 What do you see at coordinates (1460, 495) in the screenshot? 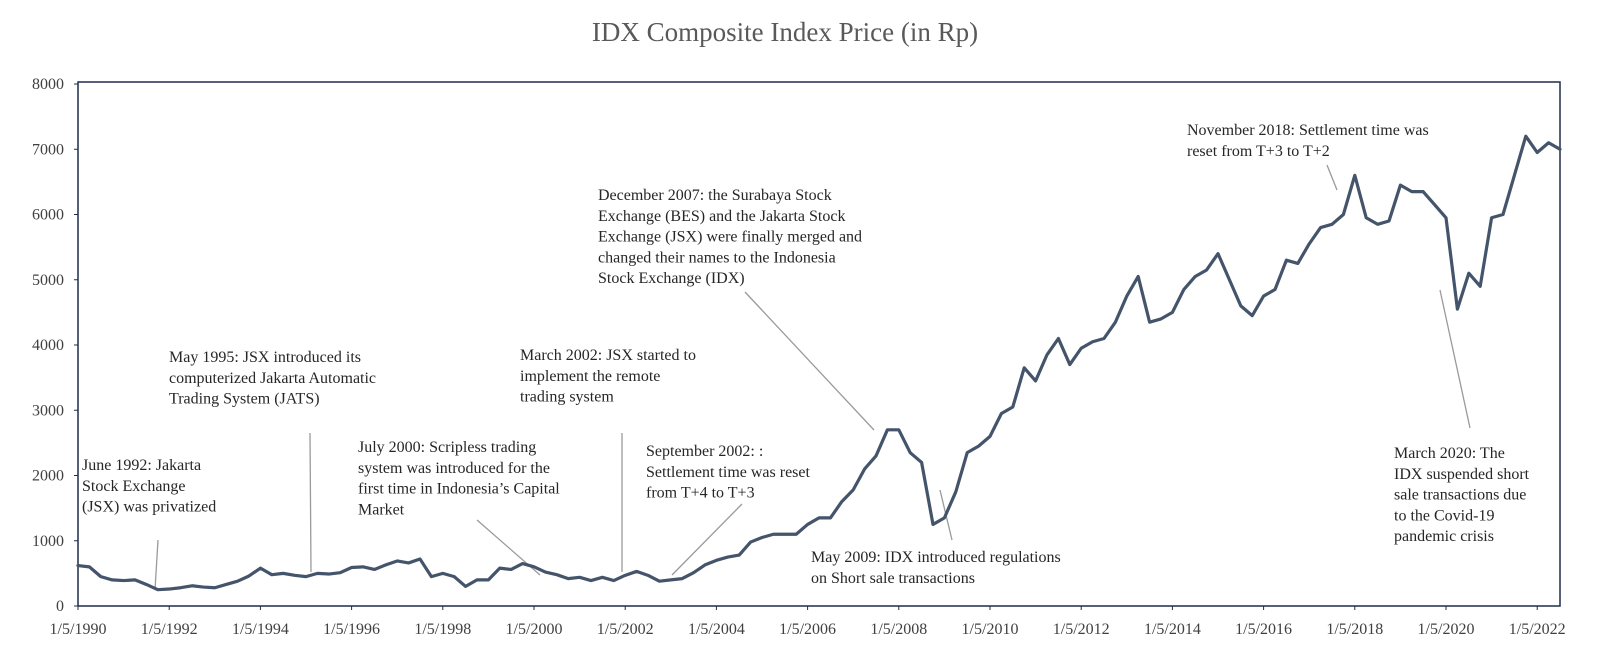
I see `annotation-text: sale transactions due` at bounding box center [1460, 495].